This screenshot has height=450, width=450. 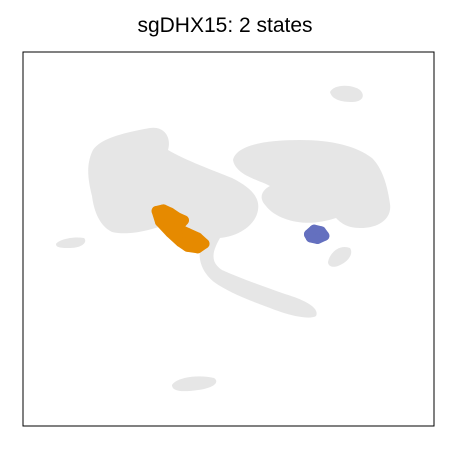 What do you see at coordinates (225, 25) in the screenshot?
I see `chart-title: sgDHX15: 2 states` at bounding box center [225, 25].